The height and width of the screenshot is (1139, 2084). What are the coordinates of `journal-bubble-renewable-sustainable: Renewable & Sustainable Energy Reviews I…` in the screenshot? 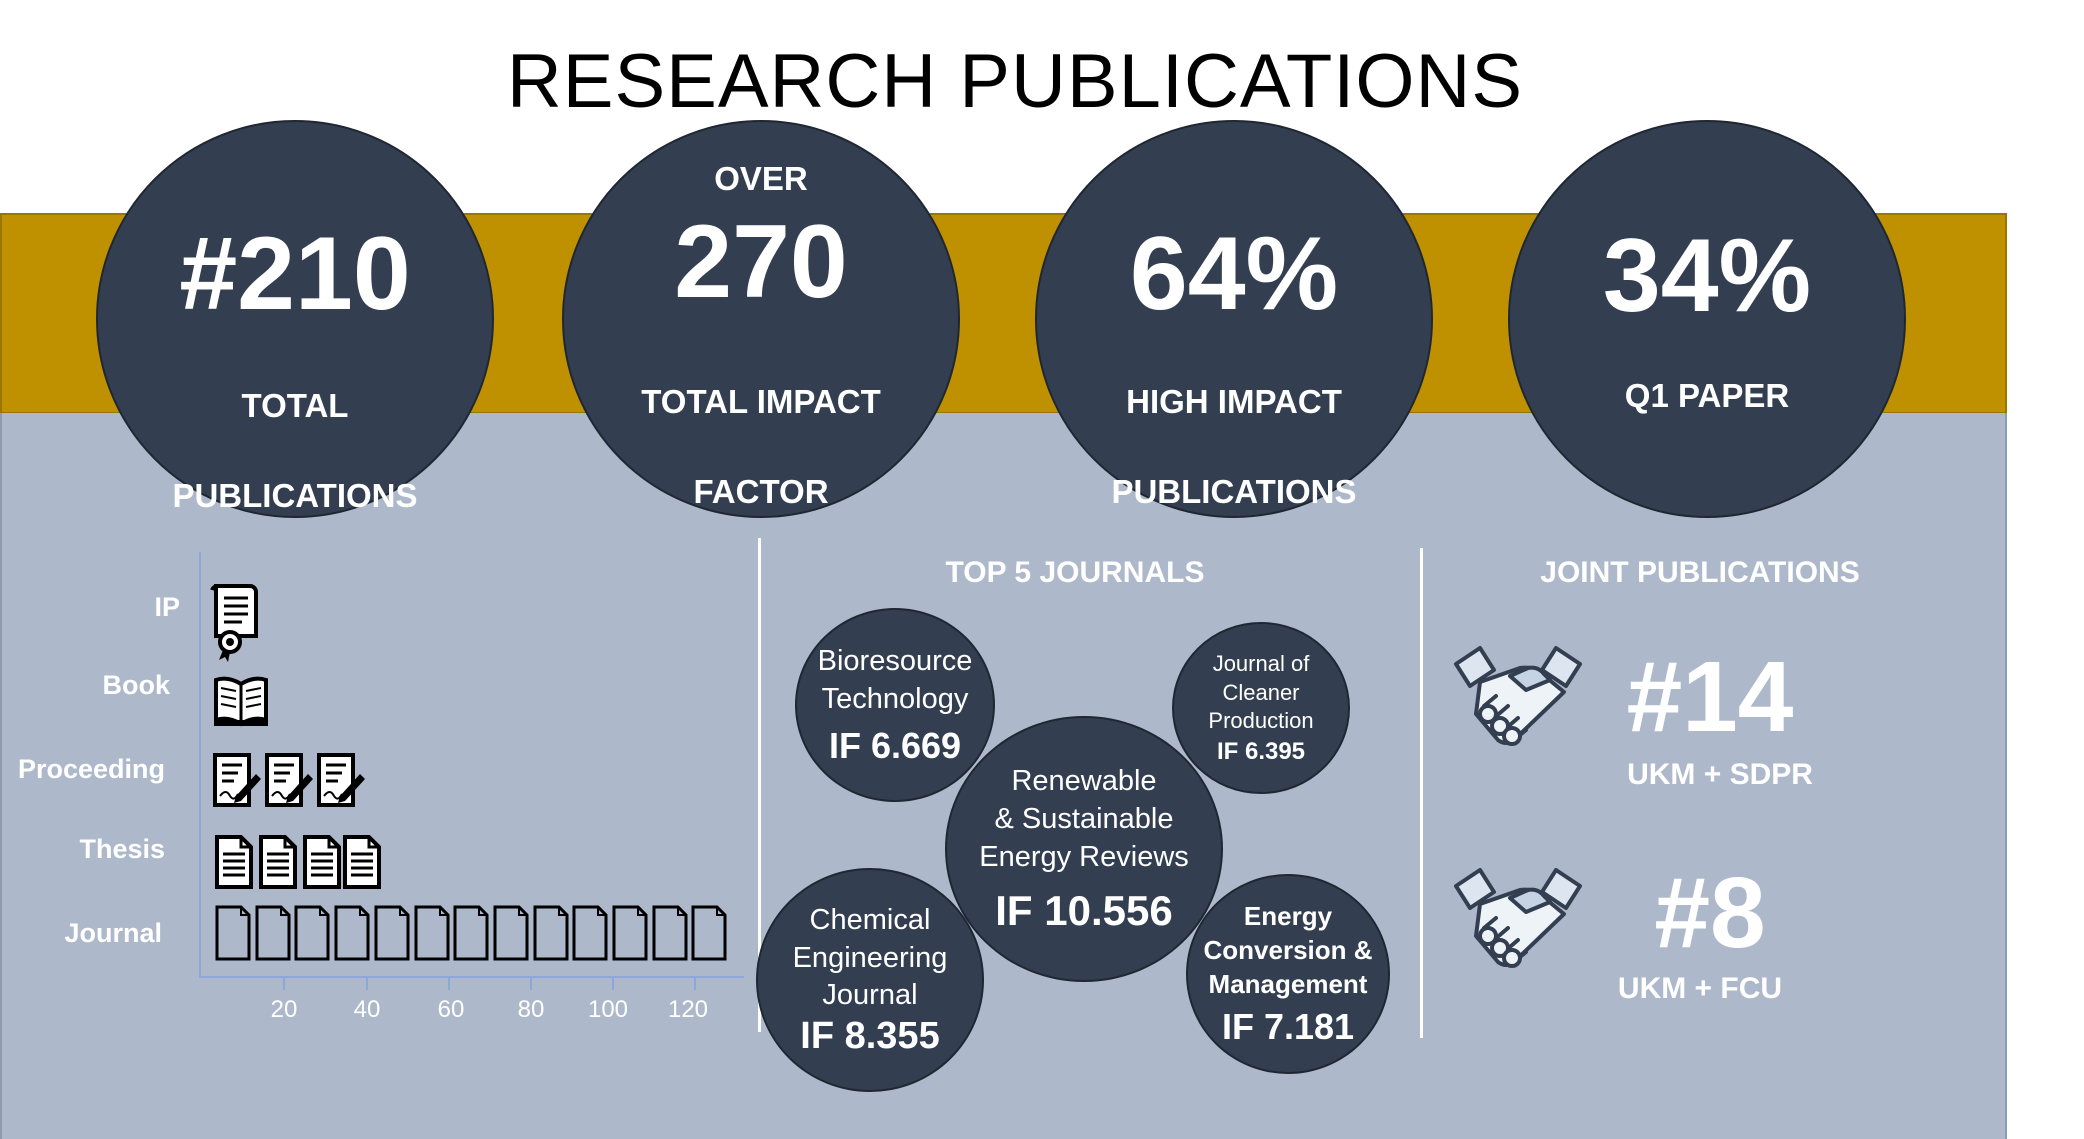 It's located at (1084, 849).